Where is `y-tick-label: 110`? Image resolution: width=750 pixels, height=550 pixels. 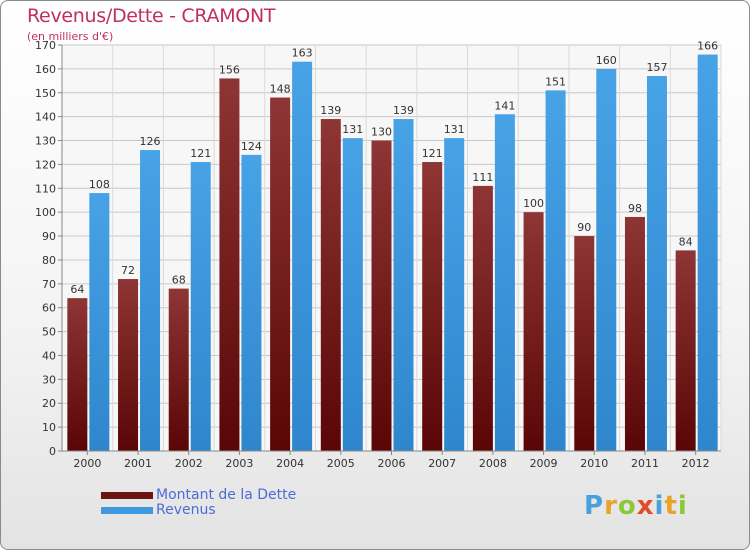 y-tick-label: 110 is located at coordinates (45, 188).